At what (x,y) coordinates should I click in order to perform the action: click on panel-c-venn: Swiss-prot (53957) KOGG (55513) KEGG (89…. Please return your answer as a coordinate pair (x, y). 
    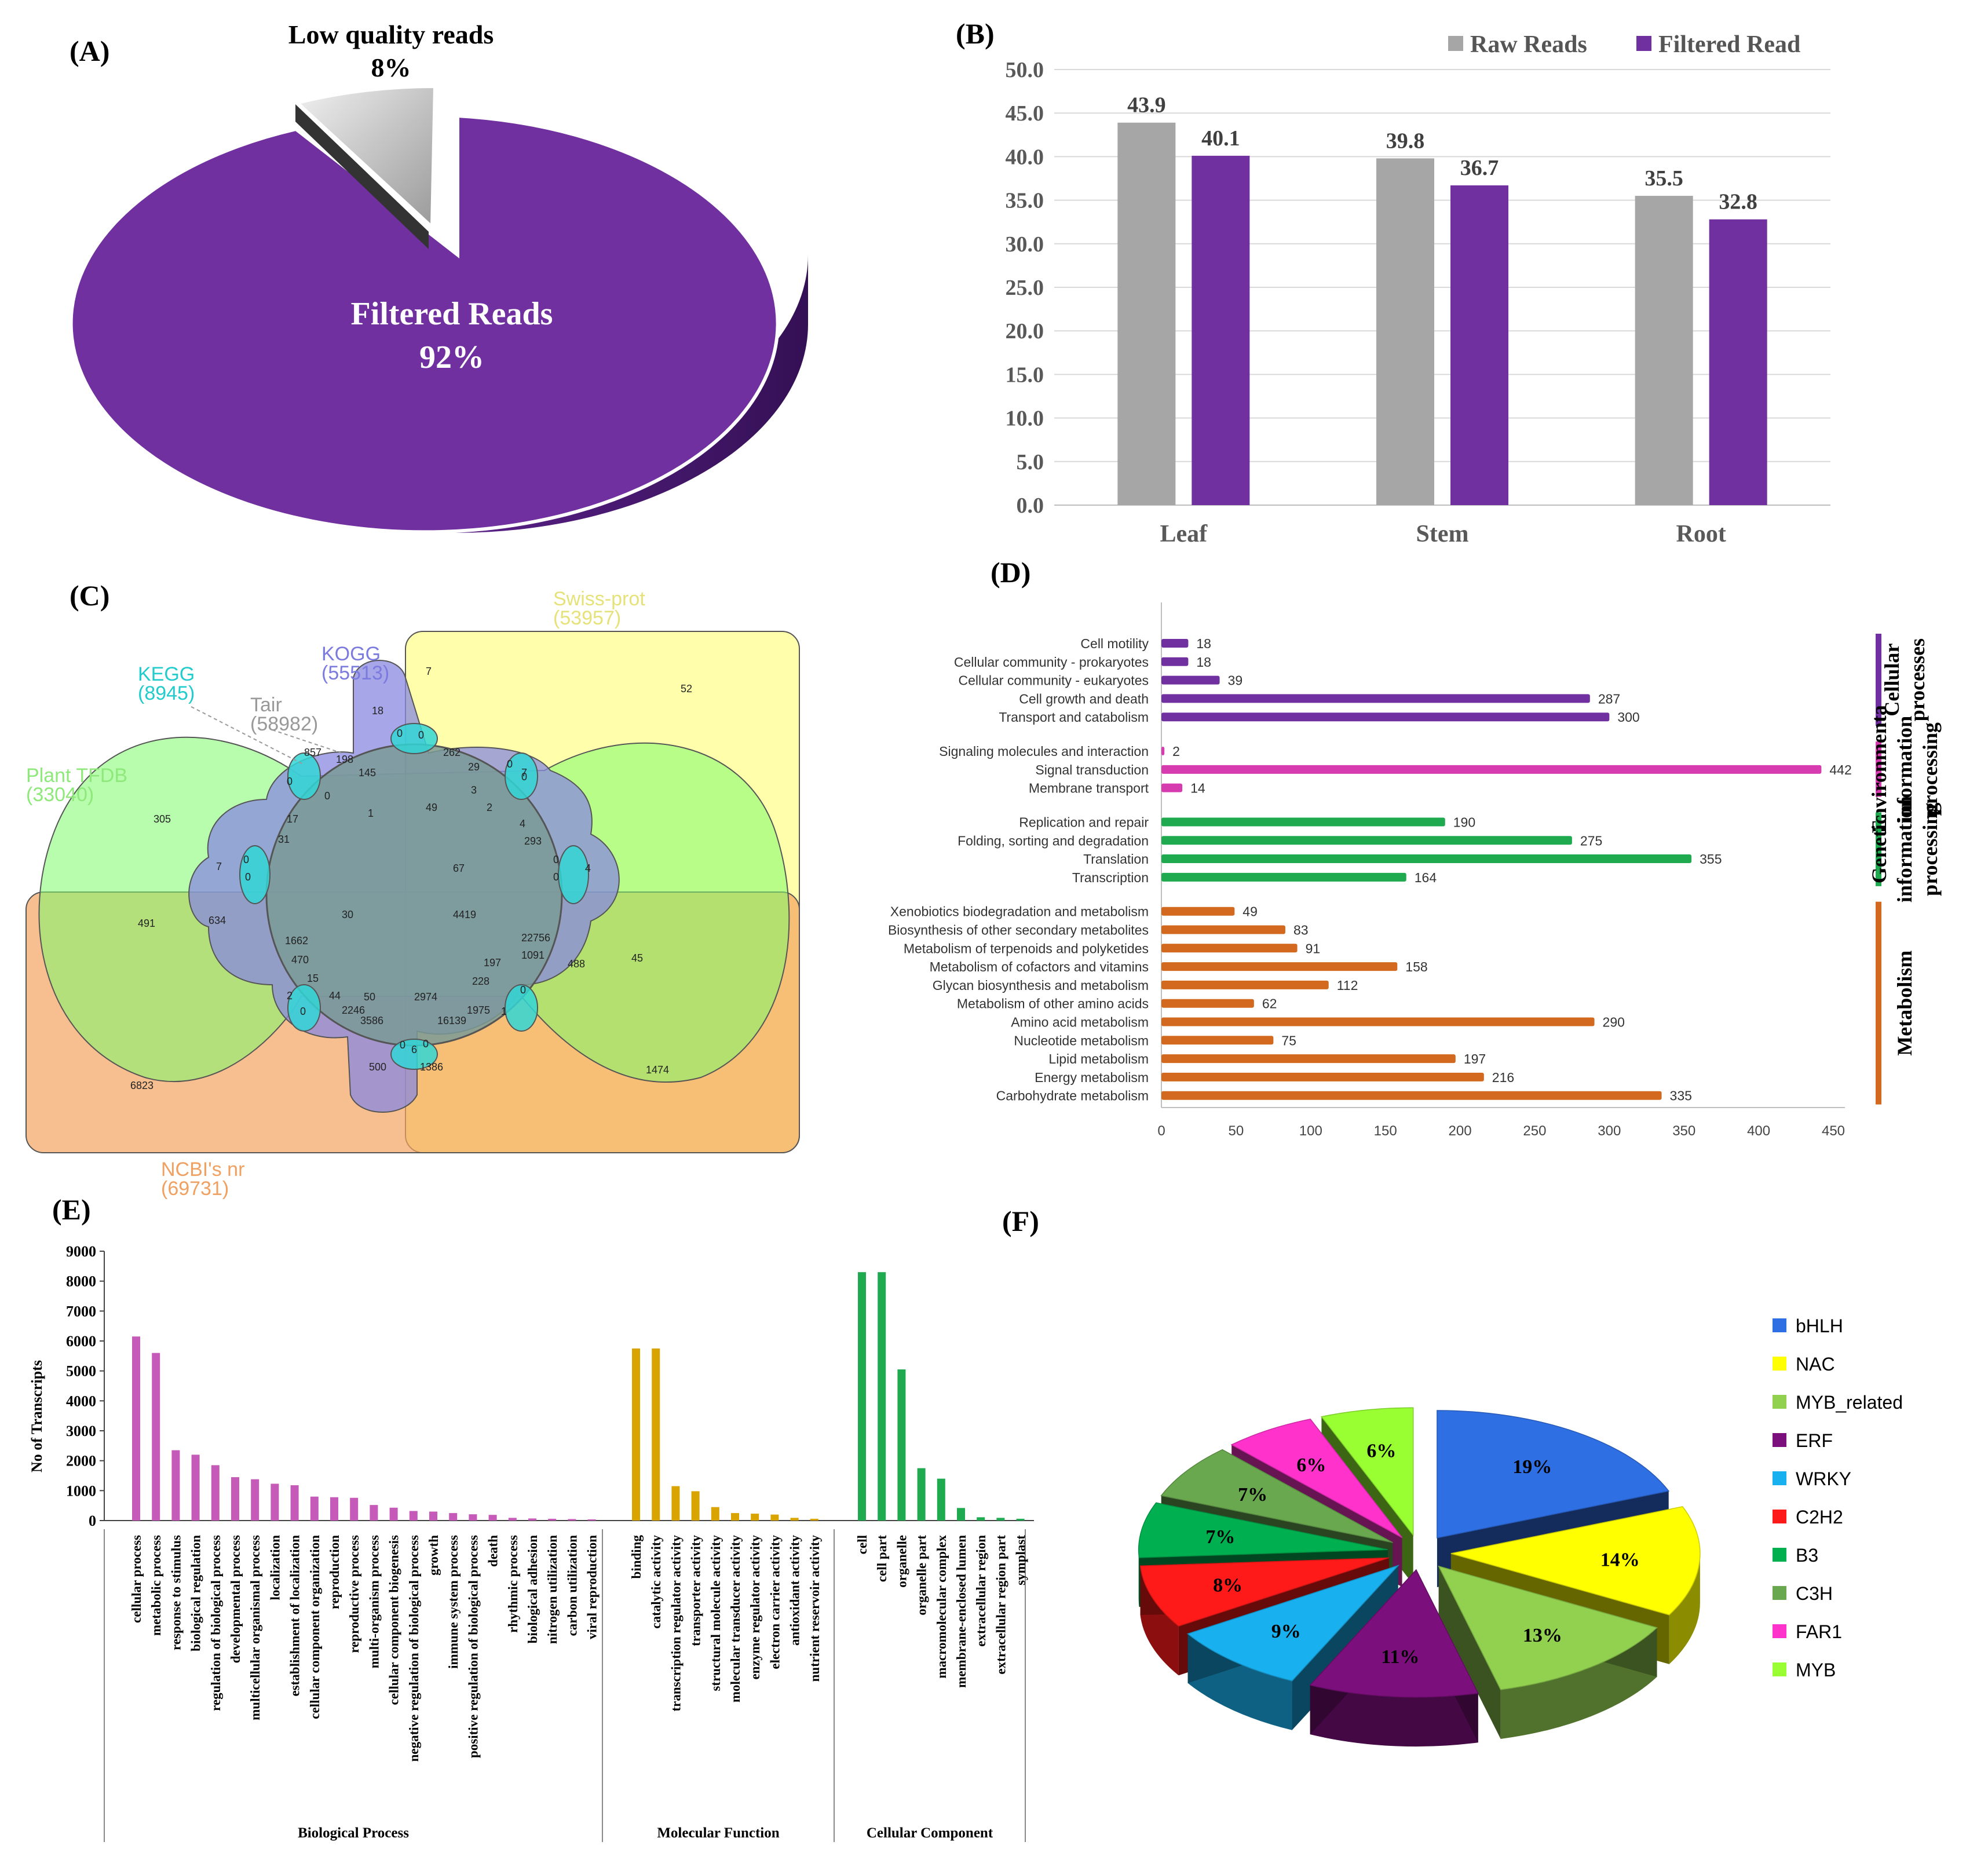
    Looking at the image, I should click on (412, 894).